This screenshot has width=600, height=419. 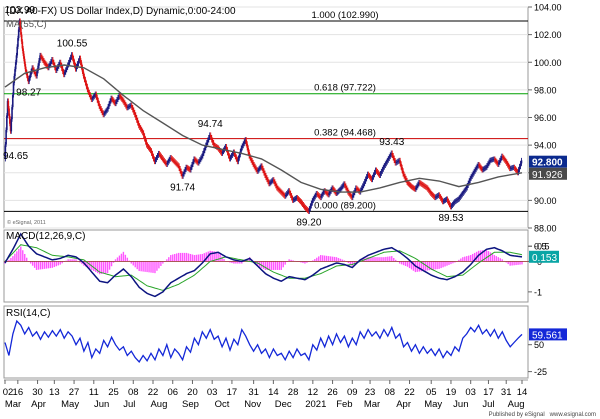 What do you see at coordinates (273, 392) in the screenshot?
I see `x-day-label: 14` at bounding box center [273, 392].